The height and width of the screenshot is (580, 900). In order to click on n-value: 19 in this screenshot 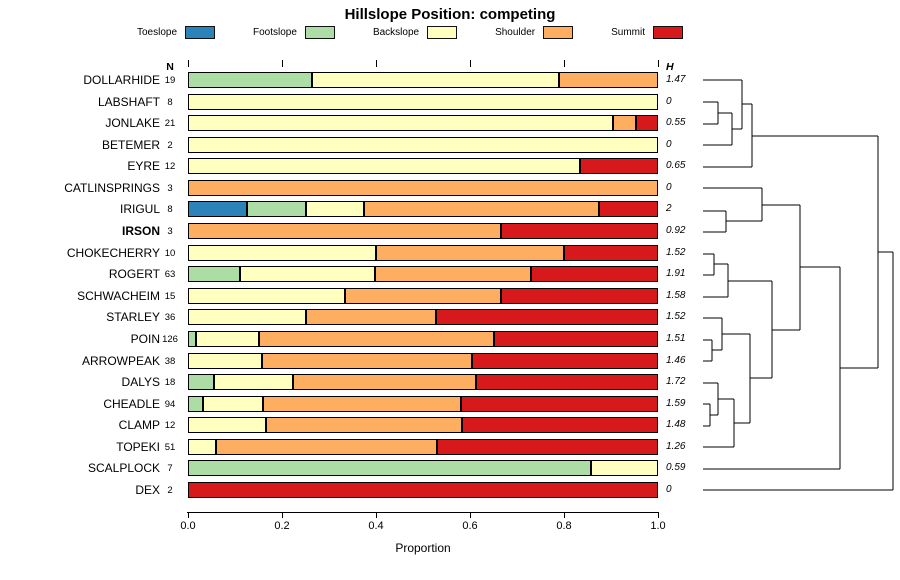, I will do `click(170, 80)`.